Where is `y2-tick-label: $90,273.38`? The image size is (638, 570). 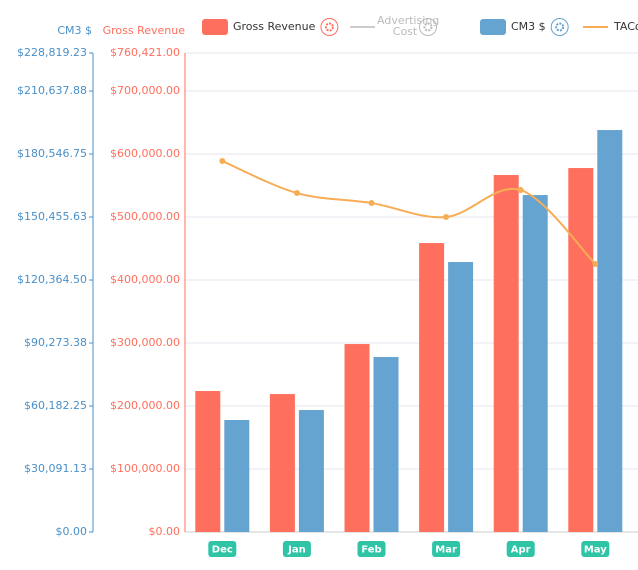
y2-tick-label: $90,273.38 is located at coordinates (55, 342).